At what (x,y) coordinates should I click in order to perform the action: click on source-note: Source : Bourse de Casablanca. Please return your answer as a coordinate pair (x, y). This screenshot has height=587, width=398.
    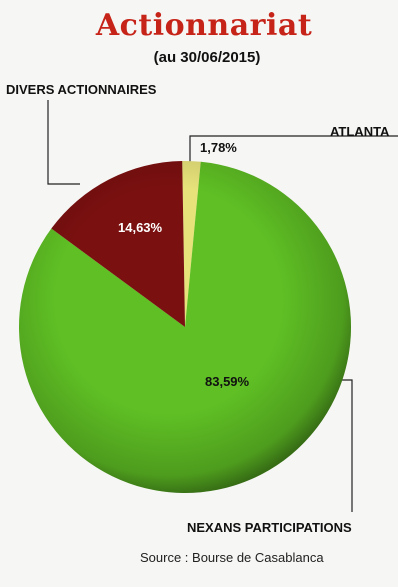
    Looking at the image, I should click on (232, 557).